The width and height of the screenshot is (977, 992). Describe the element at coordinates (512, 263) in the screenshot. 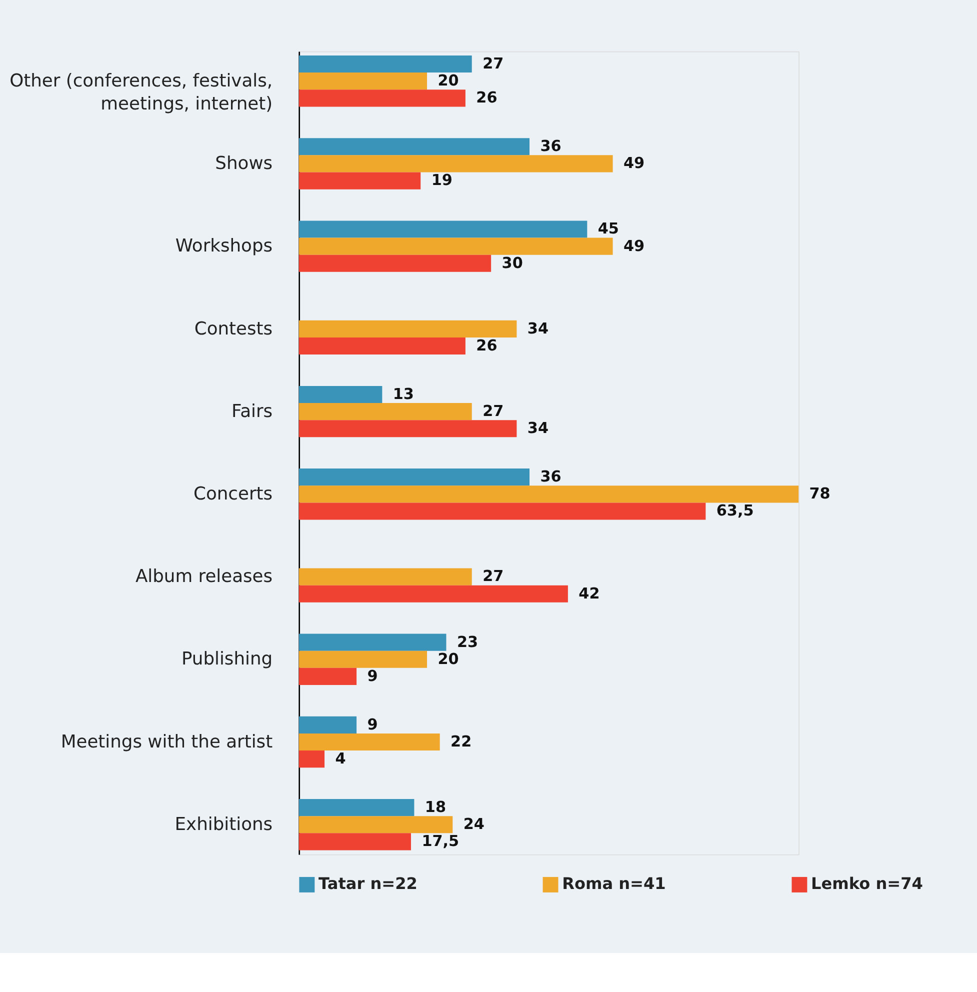

I see `data-label: 30` at that location.